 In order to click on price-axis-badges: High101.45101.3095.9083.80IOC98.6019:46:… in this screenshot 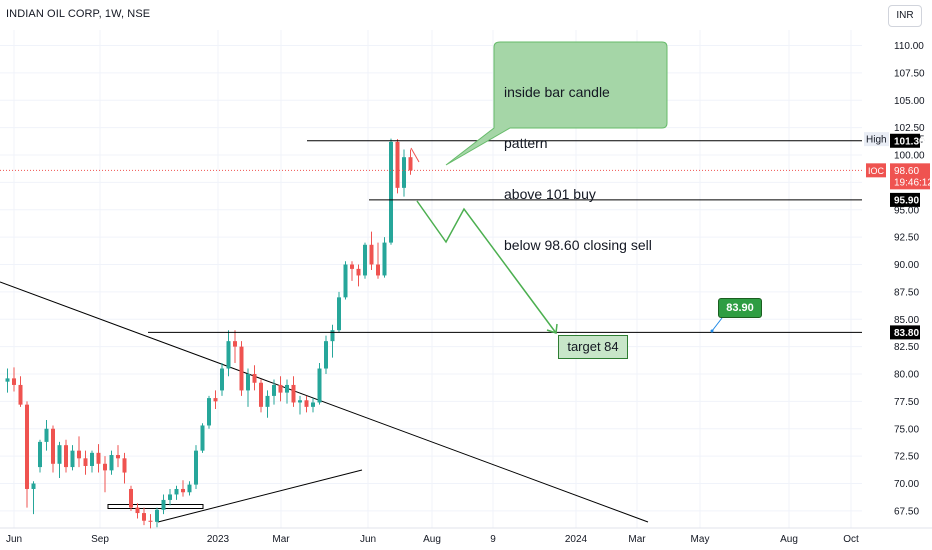, I will do `click(898, 236)`.